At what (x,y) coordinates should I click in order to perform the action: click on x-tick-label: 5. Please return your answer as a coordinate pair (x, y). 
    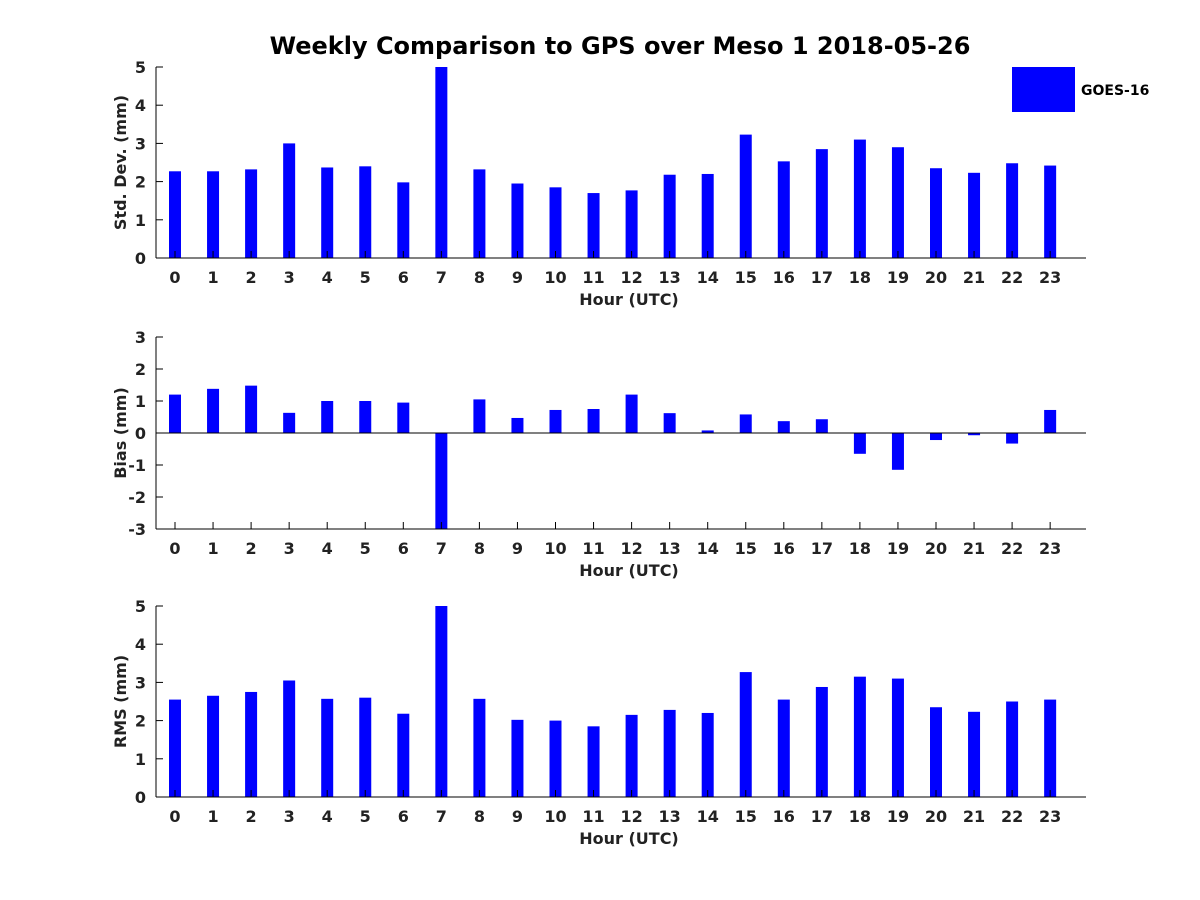
    Looking at the image, I should click on (365, 548).